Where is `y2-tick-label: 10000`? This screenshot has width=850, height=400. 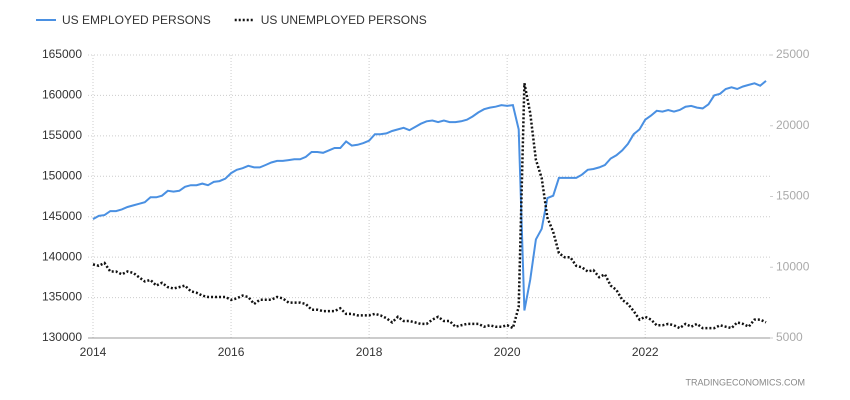
y2-tick-label: 10000 is located at coordinates (793, 266).